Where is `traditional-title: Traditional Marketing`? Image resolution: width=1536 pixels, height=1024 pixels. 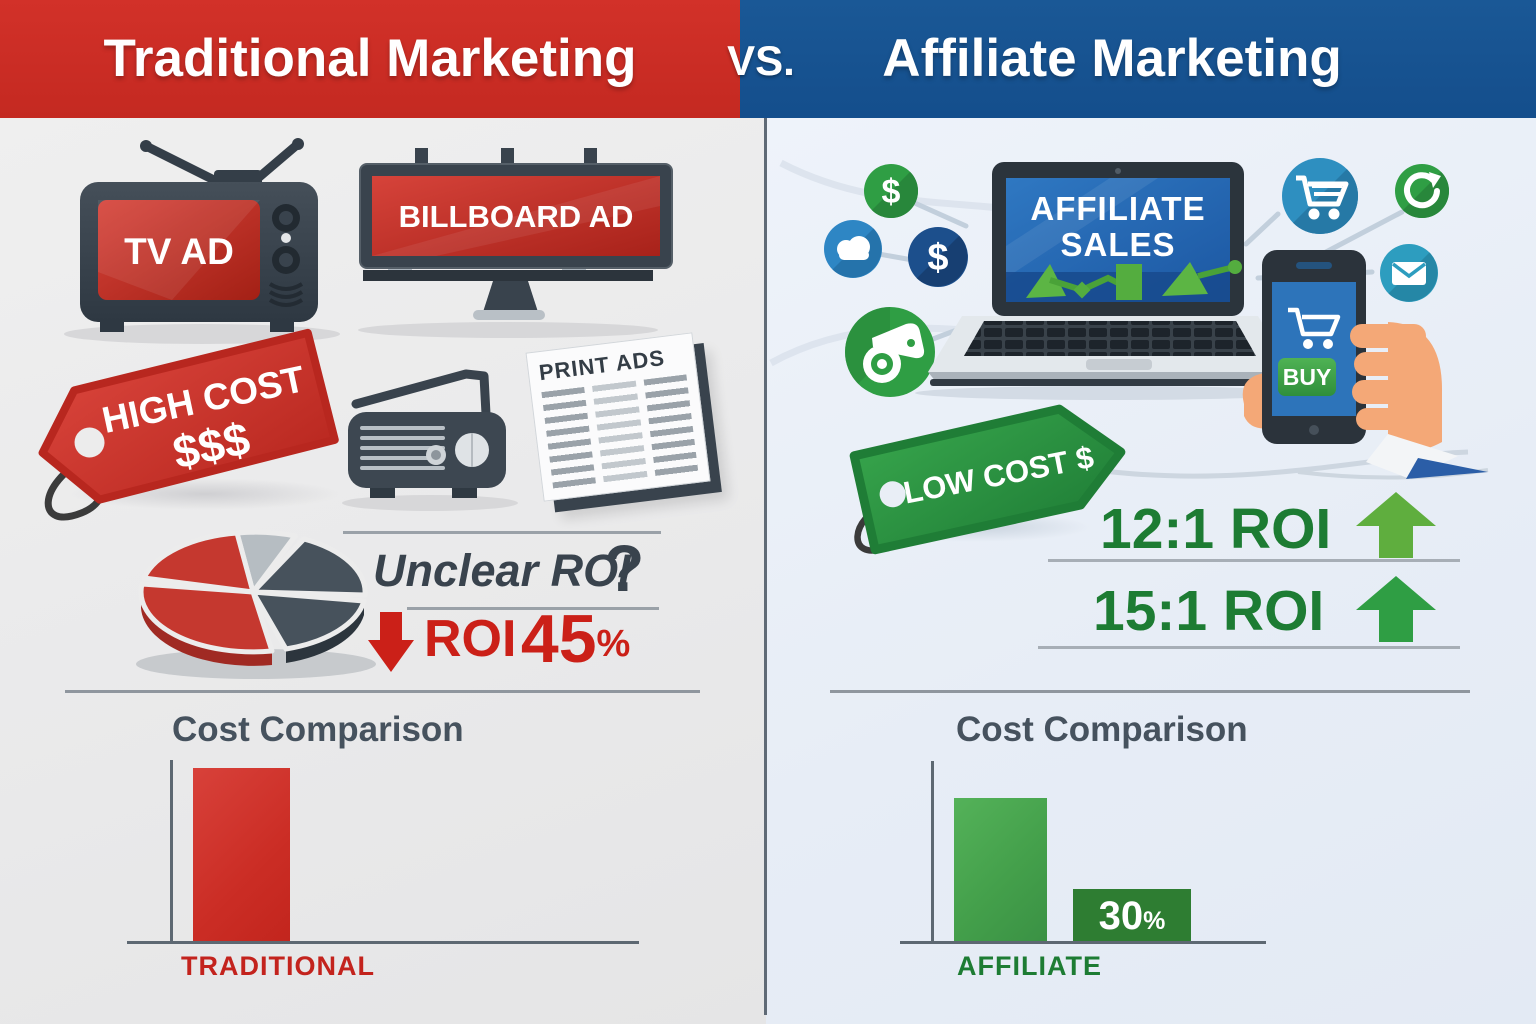
traditional-title: Traditional Marketing is located at coordinates (370, 58).